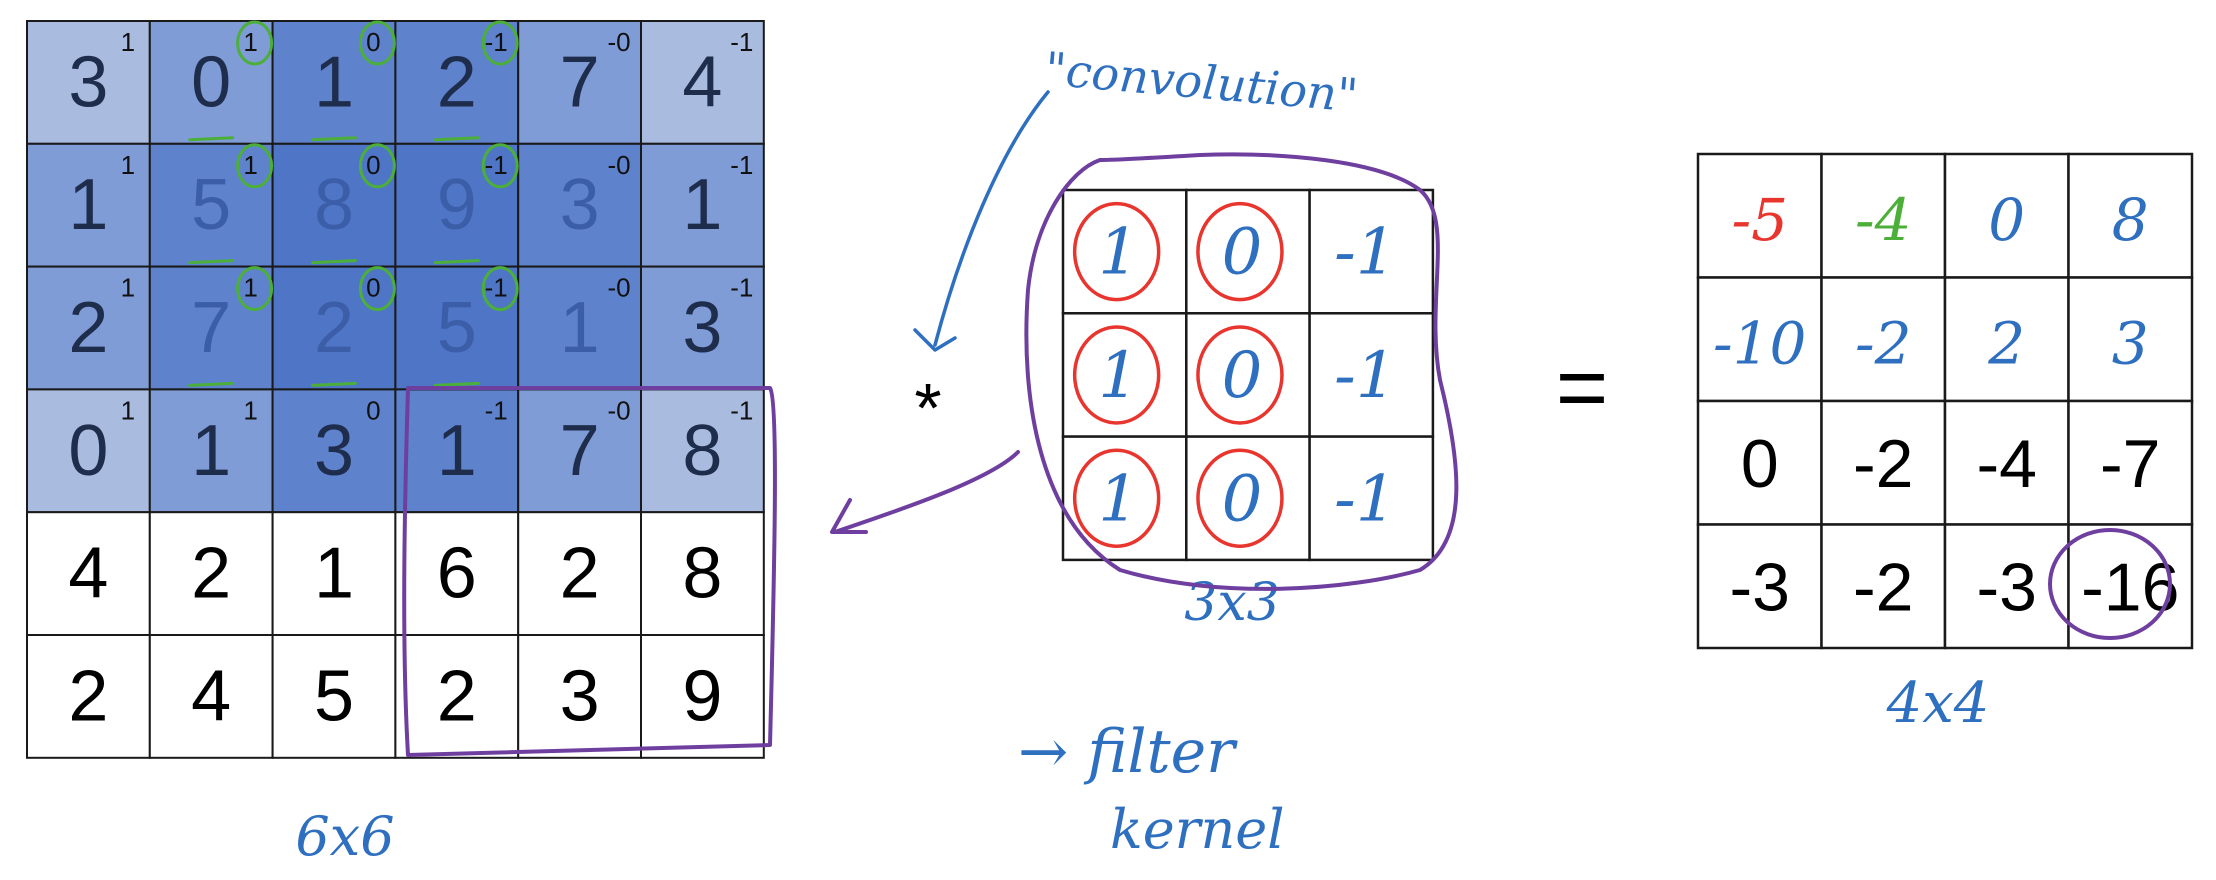 The height and width of the screenshot is (880, 2216). What do you see at coordinates (88, 451) in the screenshot?
I see `input-value: 0` at bounding box center [88, 451].